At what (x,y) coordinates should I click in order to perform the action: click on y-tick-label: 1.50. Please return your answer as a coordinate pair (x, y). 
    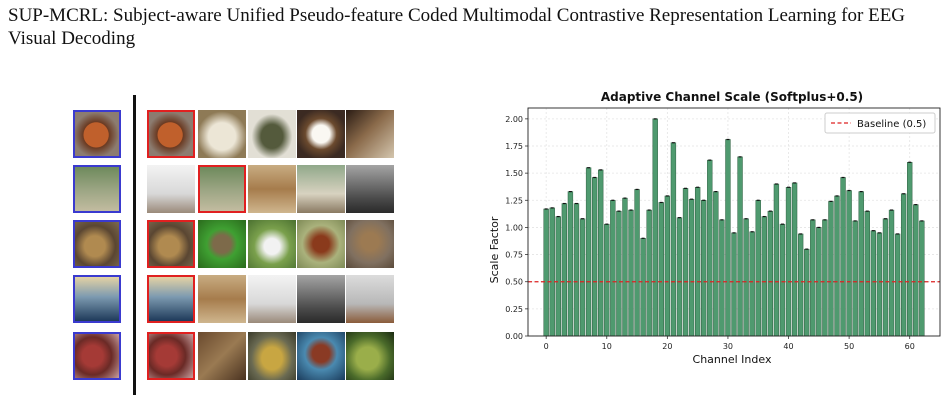
    Looking at the image, I should click on (514, 173).